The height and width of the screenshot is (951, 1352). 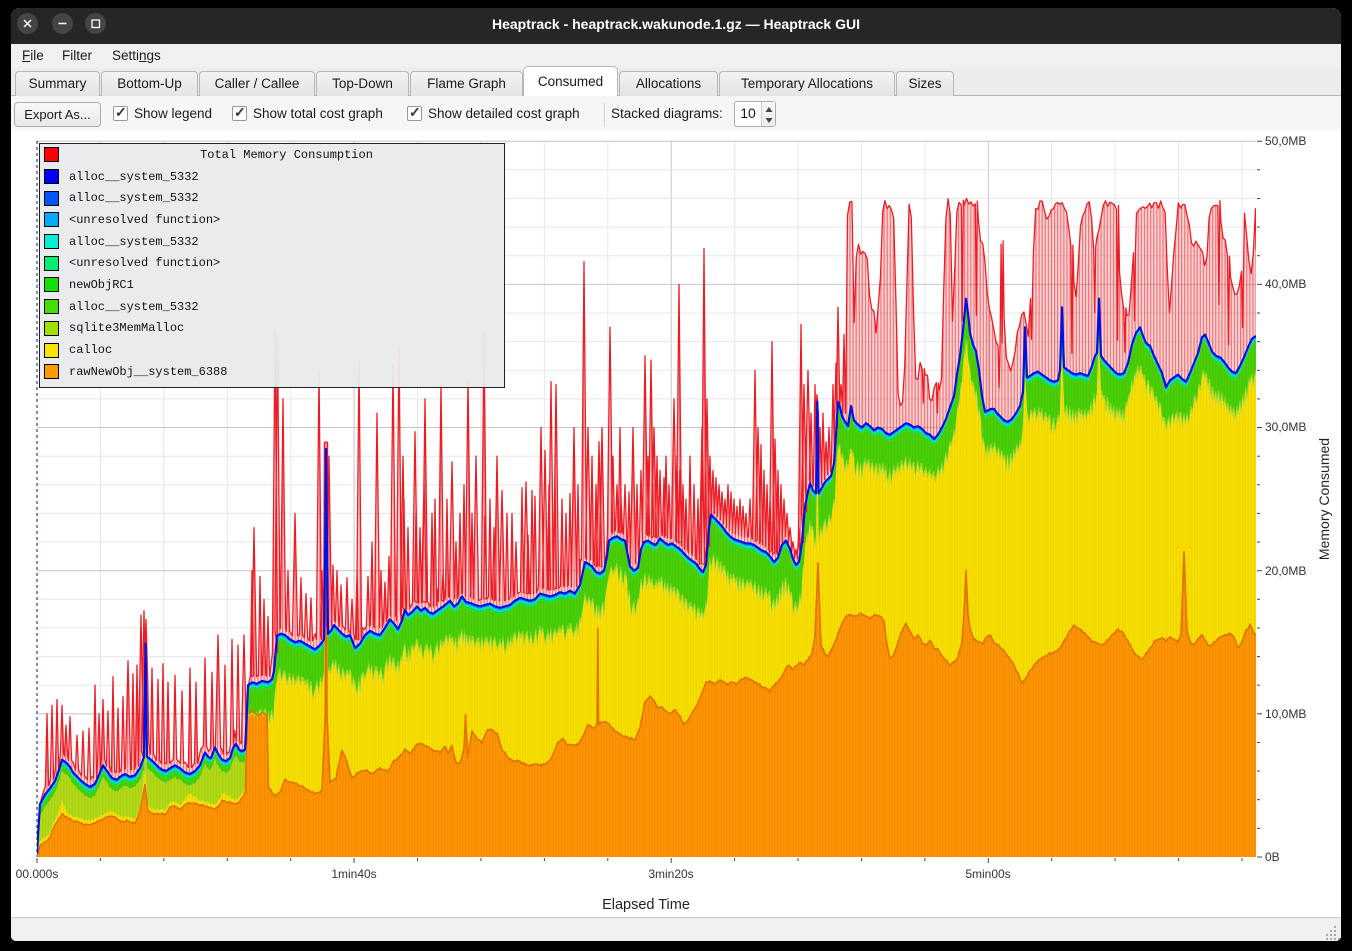 I want to click on svg-text: 00.000s, so click(x=37, y=874).